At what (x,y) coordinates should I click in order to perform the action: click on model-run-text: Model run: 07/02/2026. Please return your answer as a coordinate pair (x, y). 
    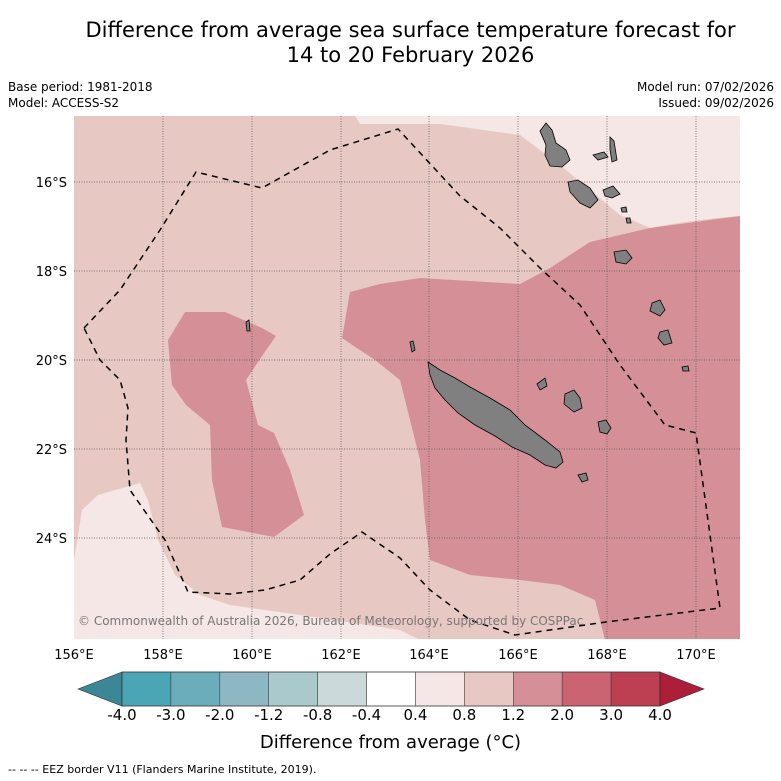
    Looking at the image, I should click on (705, 87).